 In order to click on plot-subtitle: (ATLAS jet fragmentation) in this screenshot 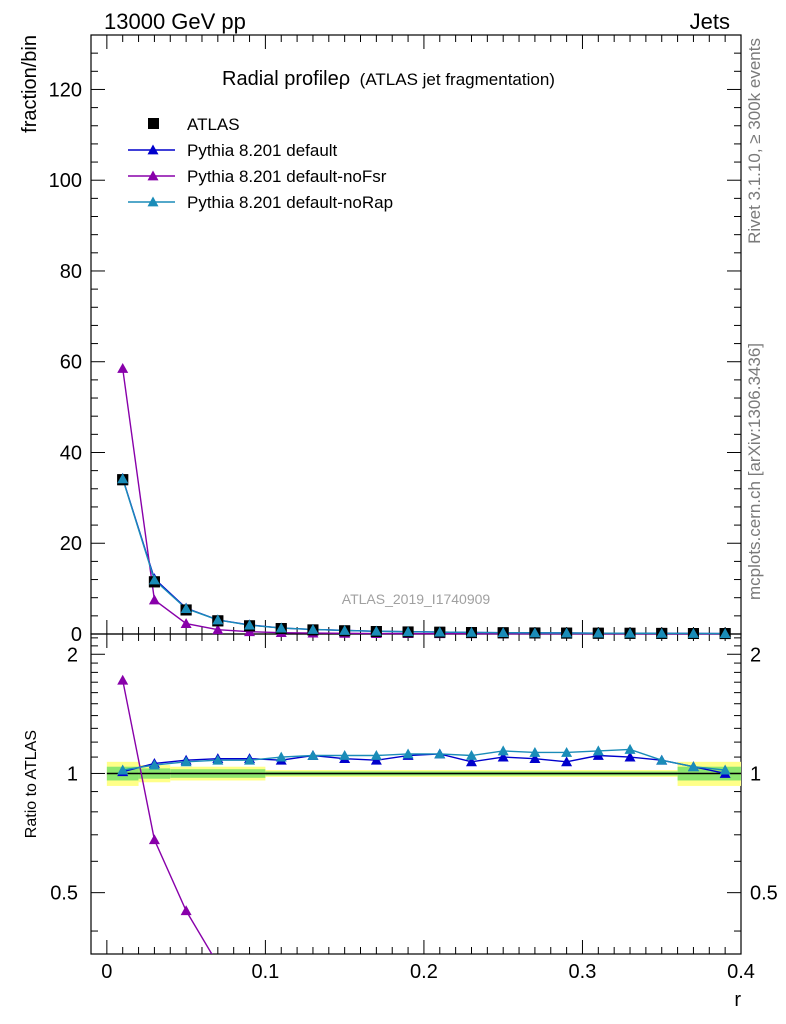, I will do `click(457, 79)`.